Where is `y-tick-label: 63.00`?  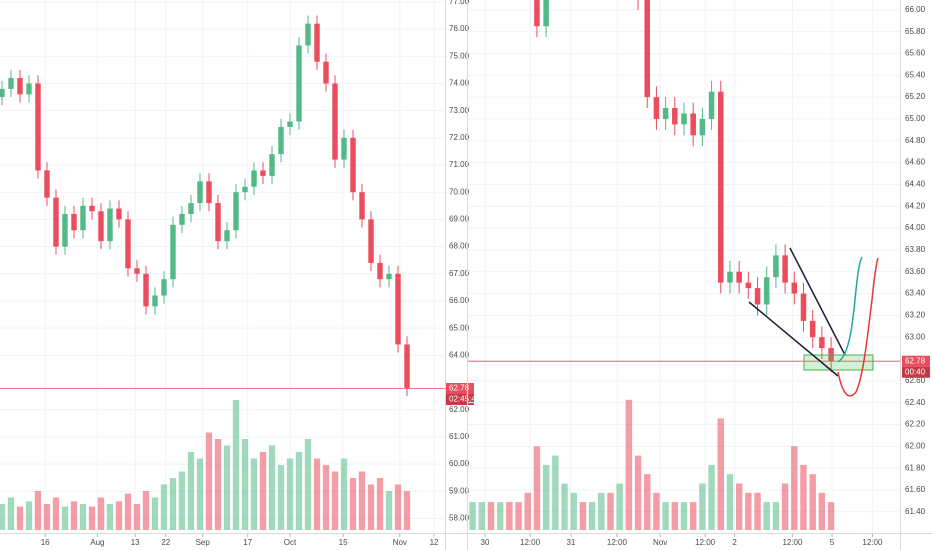
y-tick-label: 63.00 is located at coordinates (915, 336).